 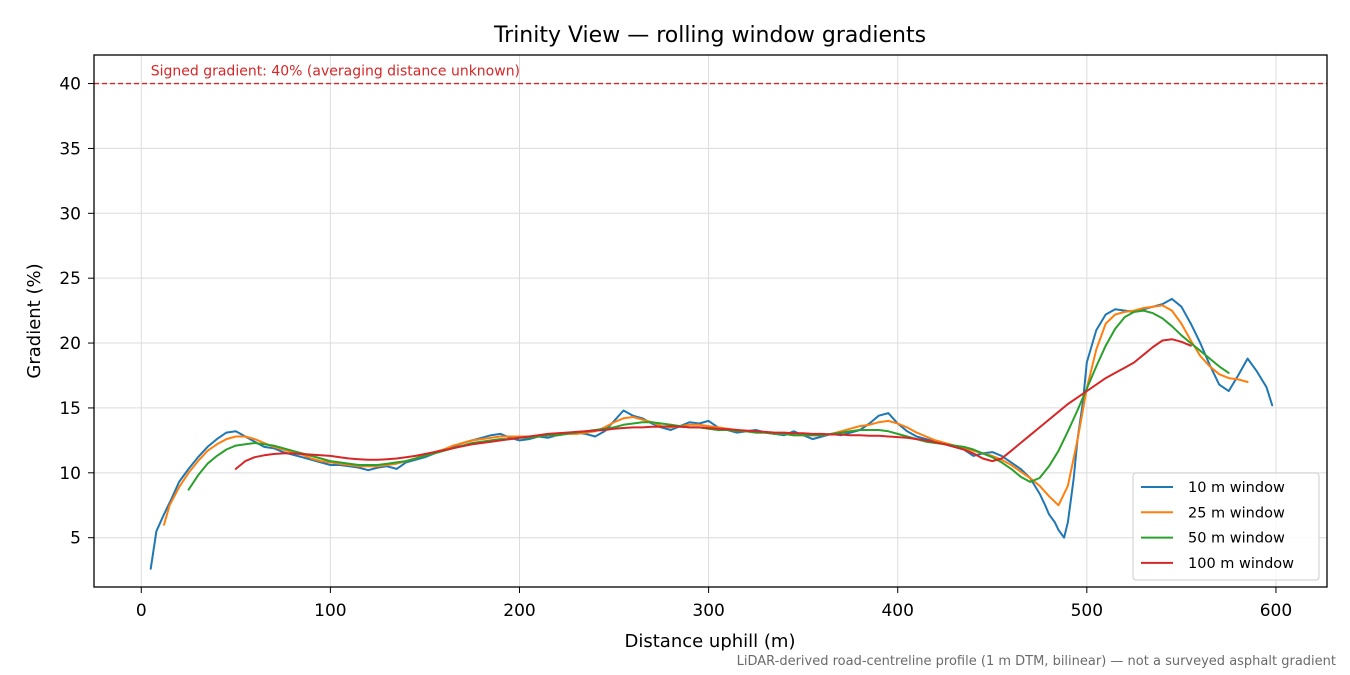 What do you see at coordinates (34, 320) in the screenshot?
I see `y-axis-label: Gradient (%)` at bounding box center [34, 320].